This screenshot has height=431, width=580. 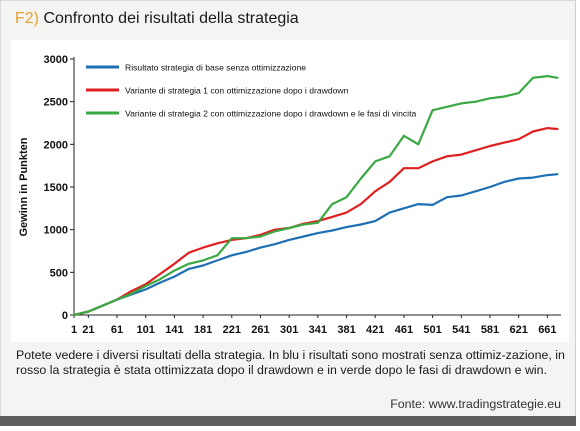 I want to click on x-tick-label: 221, so click(x=232, y=330).